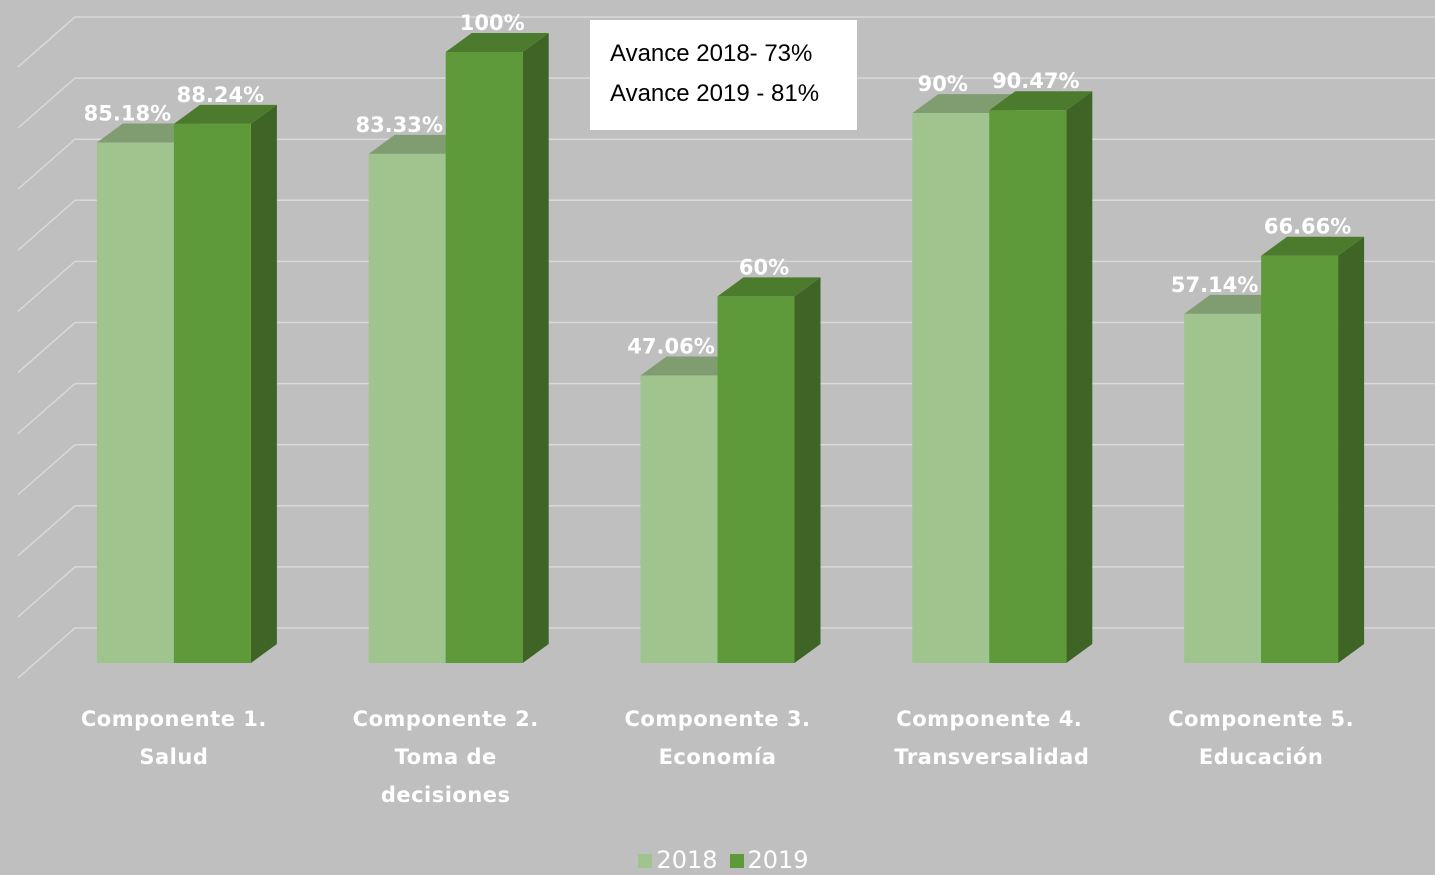  I want to click on value-label: 47.06%, so click(670, 346).